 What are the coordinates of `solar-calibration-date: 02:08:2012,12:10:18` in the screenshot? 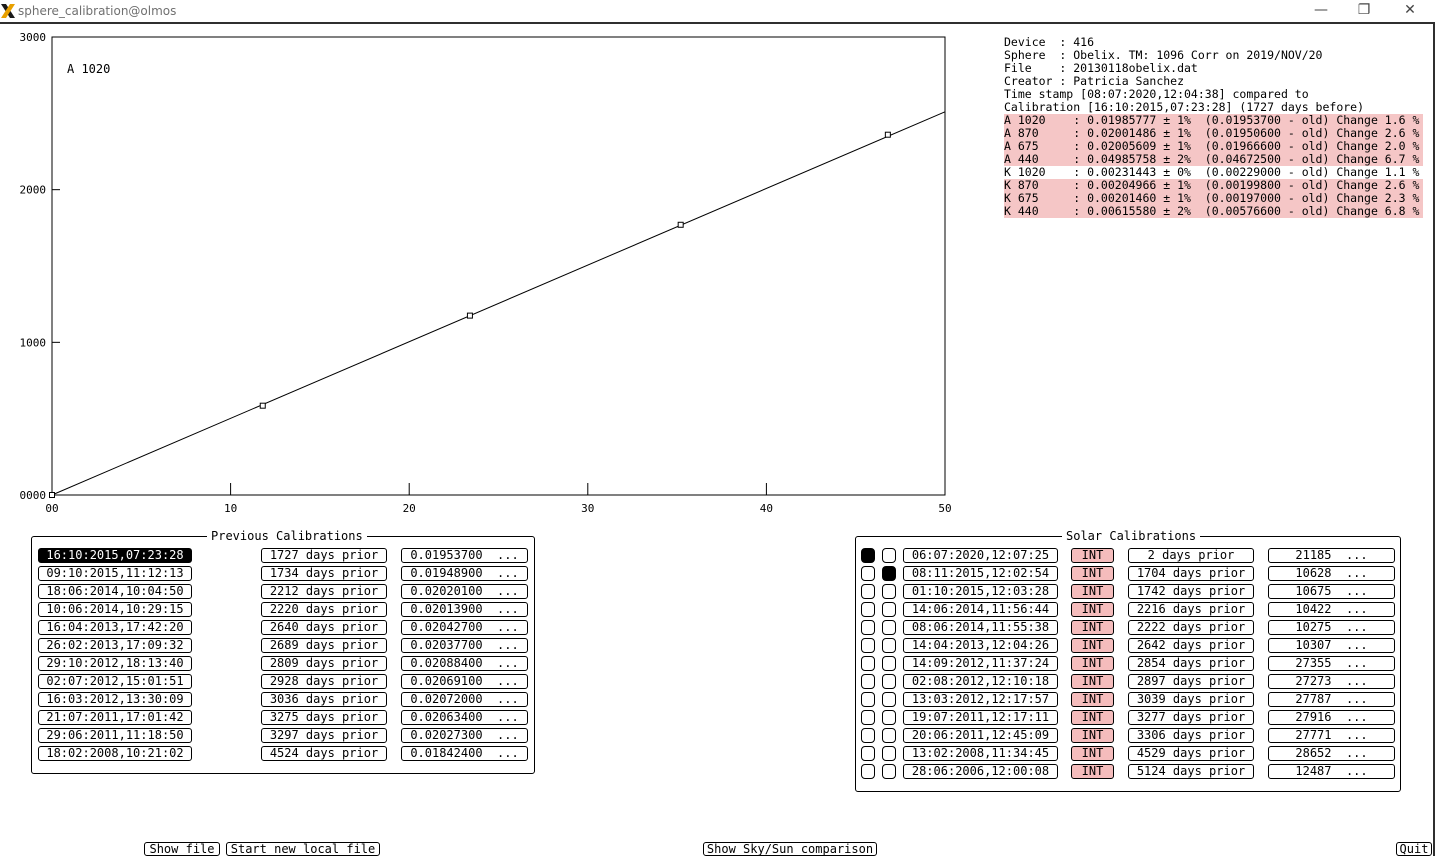 It's located at (980, 681).